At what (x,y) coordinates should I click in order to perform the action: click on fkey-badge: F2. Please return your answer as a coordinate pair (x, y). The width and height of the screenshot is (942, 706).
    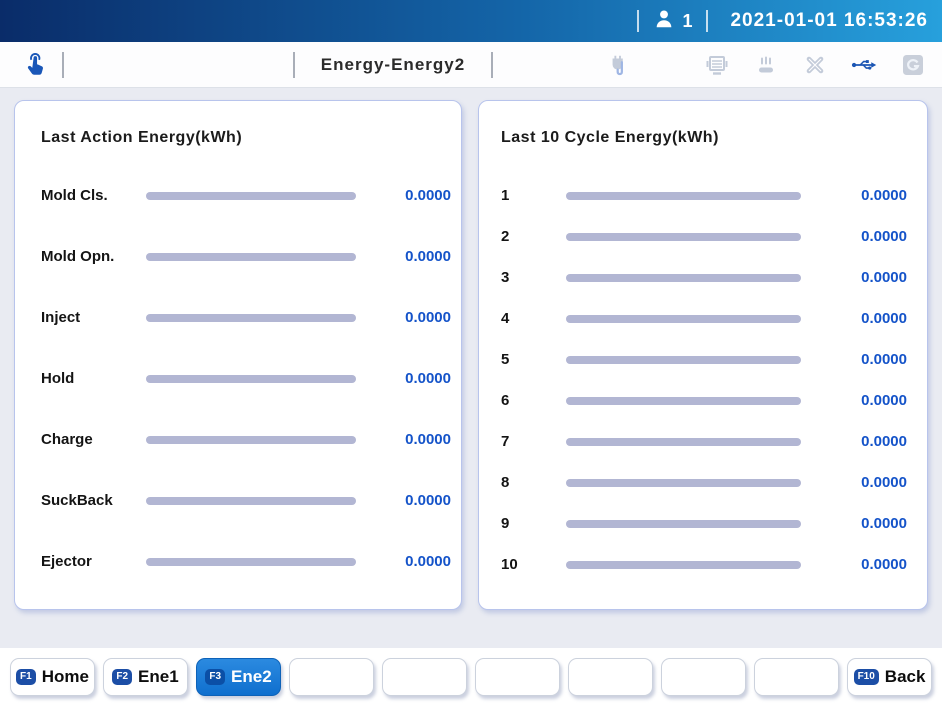
    Looking at the image, I should click on (122, 677).